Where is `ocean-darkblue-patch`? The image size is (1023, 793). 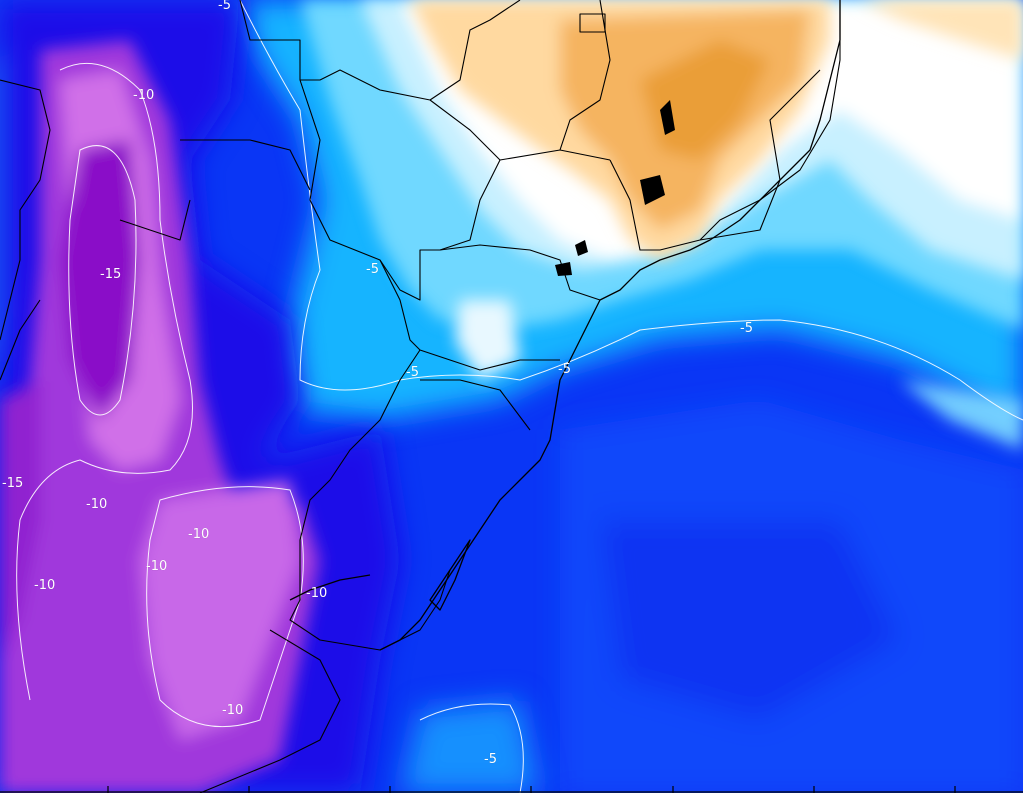 ocean-darkblue-patch is located at coordinates (750, 620).